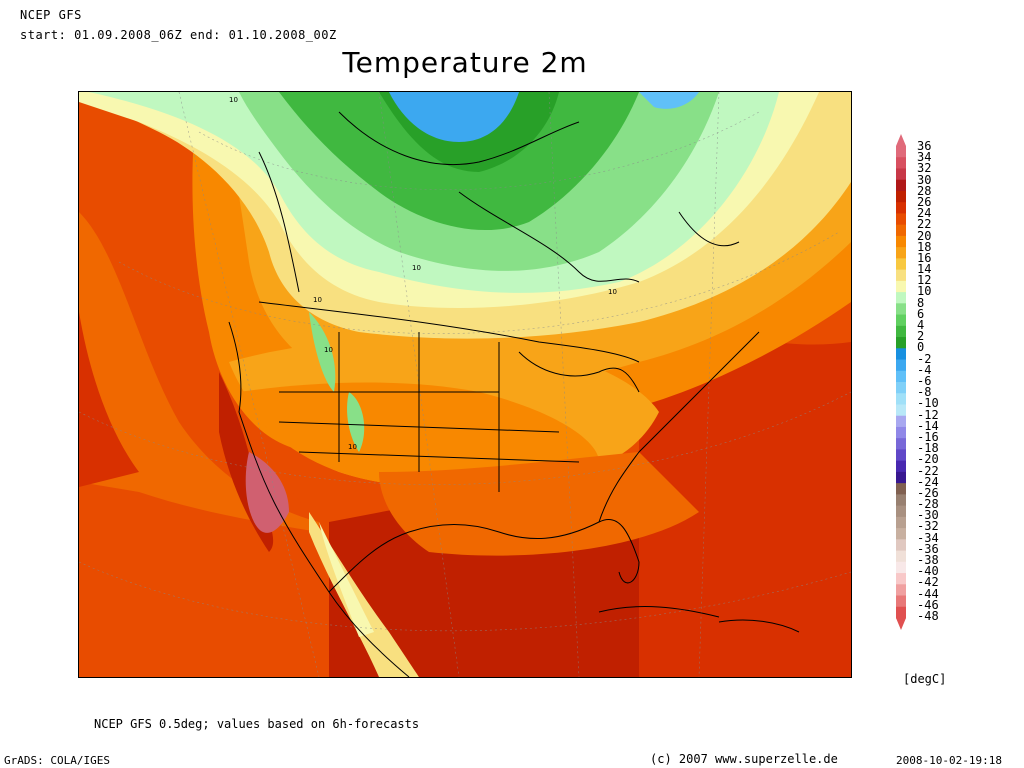  I want to click on color-legend, so click(901, 382).